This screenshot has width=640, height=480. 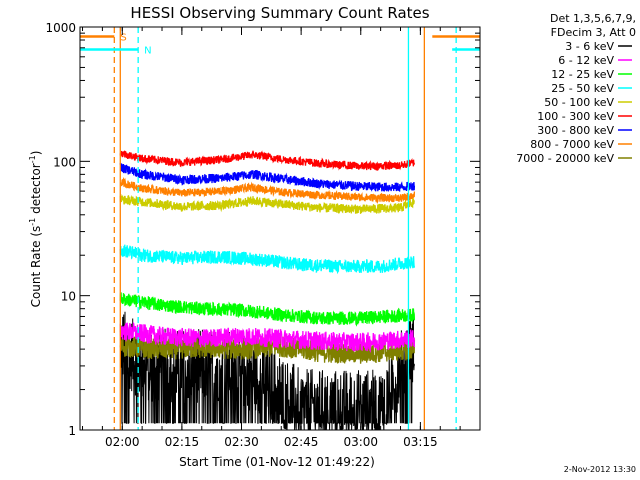 What do you see at coordinates (32, 222) in the screenshot?
I see `y-axis-label-sup-1: -1` at bounding box center [32, 222].